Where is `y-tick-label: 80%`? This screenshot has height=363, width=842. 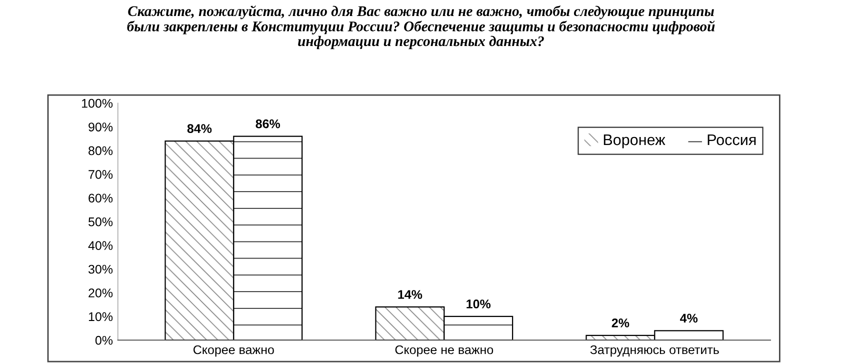 y-tick-label: 80% is located at coordinates (100, 151).